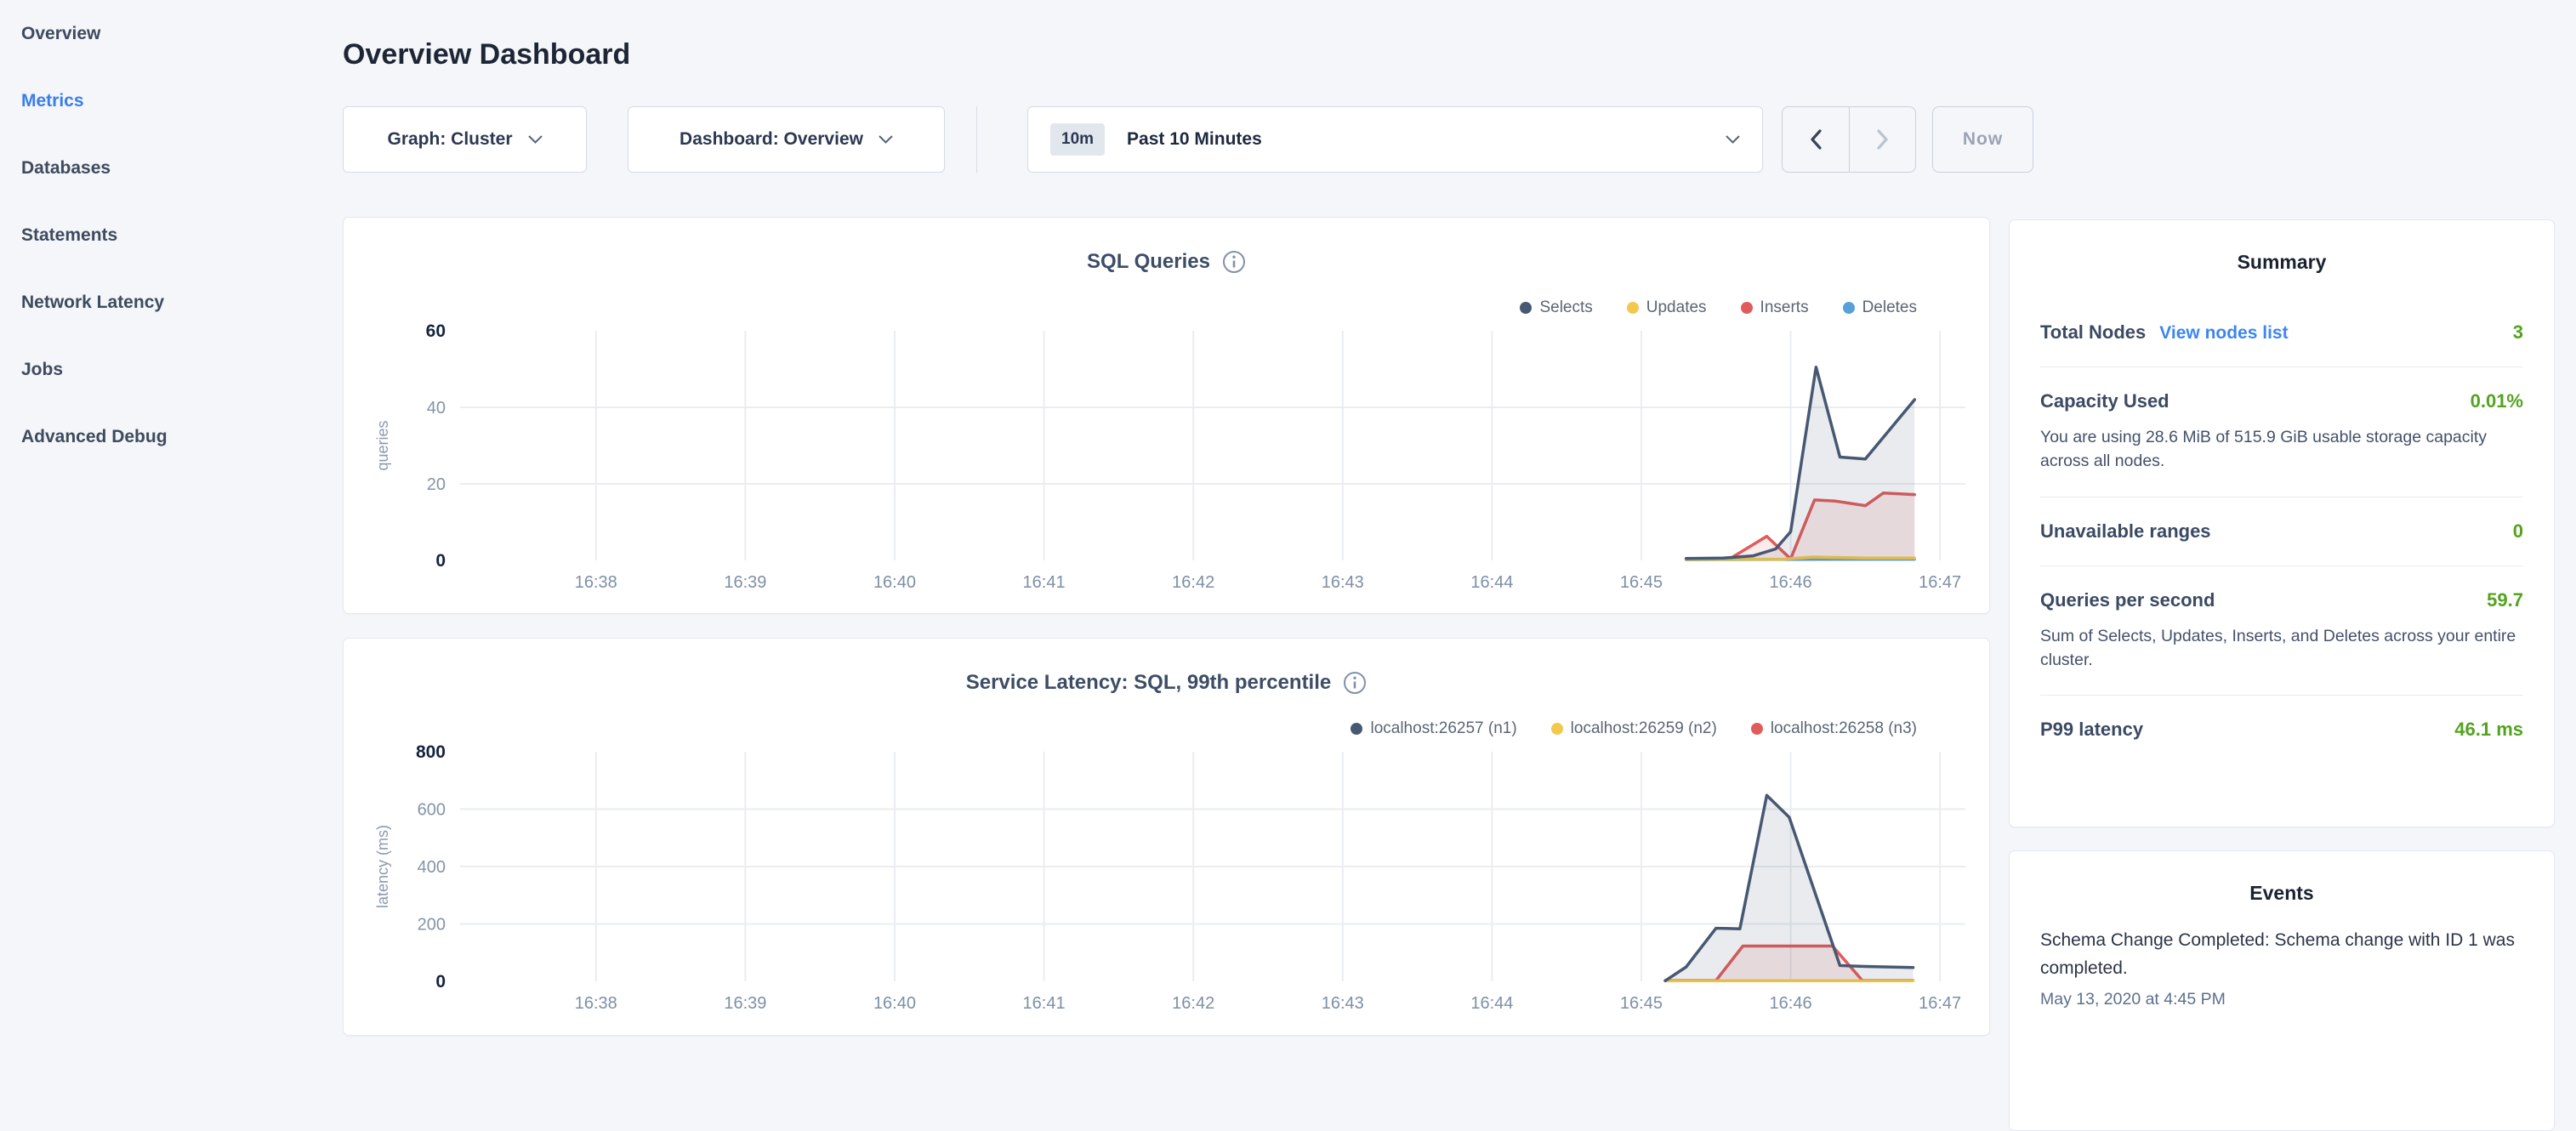 The height and width of the screenshot is (1131, 2576). Describe the element at coordinates (2496, 401) in the screenshot. I see `summary-row-value: 0.01%` at that location.